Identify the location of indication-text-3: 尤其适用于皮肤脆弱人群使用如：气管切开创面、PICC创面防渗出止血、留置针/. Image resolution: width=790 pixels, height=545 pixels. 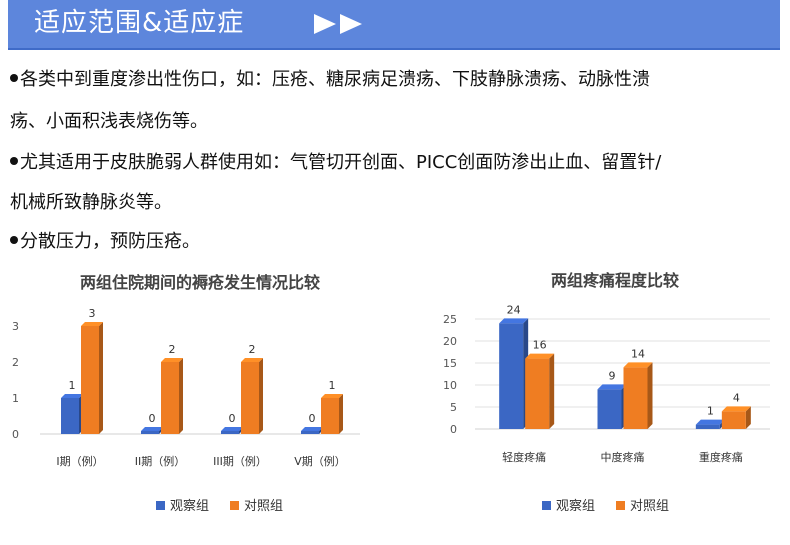
(341, 162).